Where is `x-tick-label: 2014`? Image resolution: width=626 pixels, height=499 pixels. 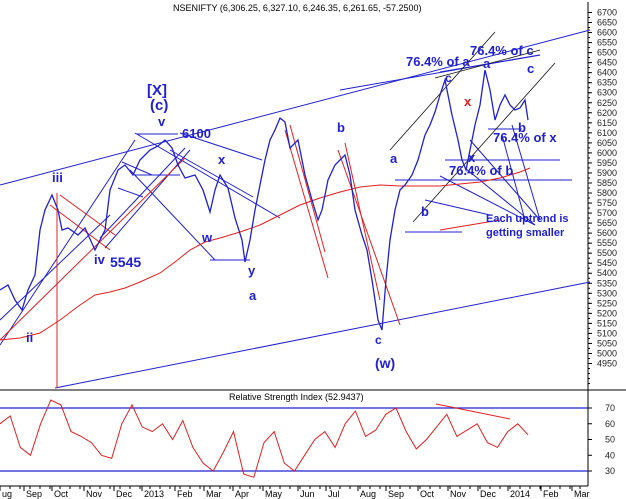 x-tick-label: 2014 is located at coordinates (520, 494).